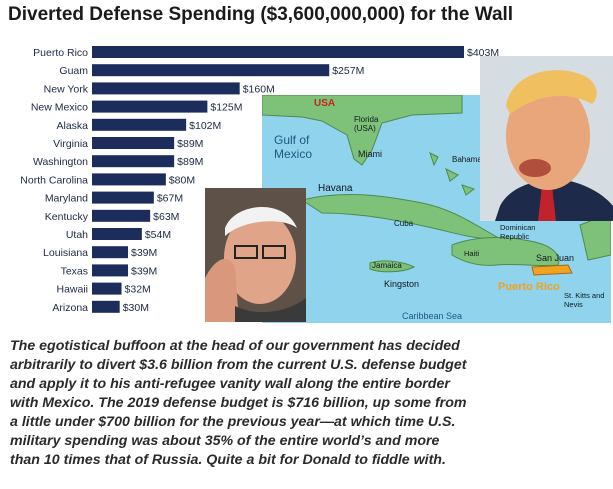 The image size is (613, 489). What do you see at coordinates (366, 124) in the screenshot?
I see `map-label-florida: Florida (USA)` at bounding box center [366, 124].